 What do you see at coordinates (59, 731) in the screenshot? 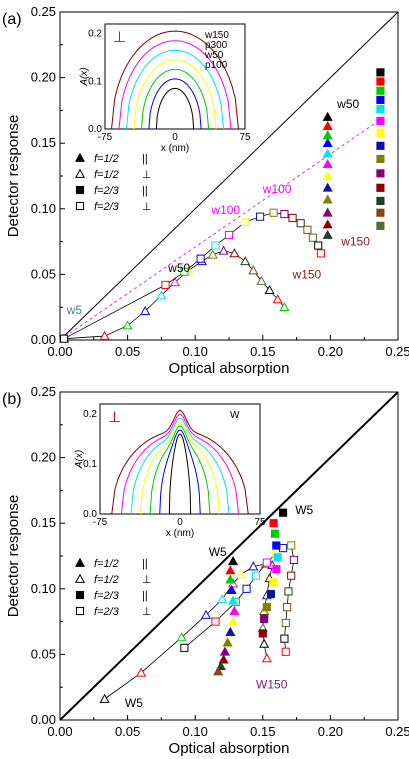
I see `x-tick-label: 0.00` at bounding box center [59, 731].